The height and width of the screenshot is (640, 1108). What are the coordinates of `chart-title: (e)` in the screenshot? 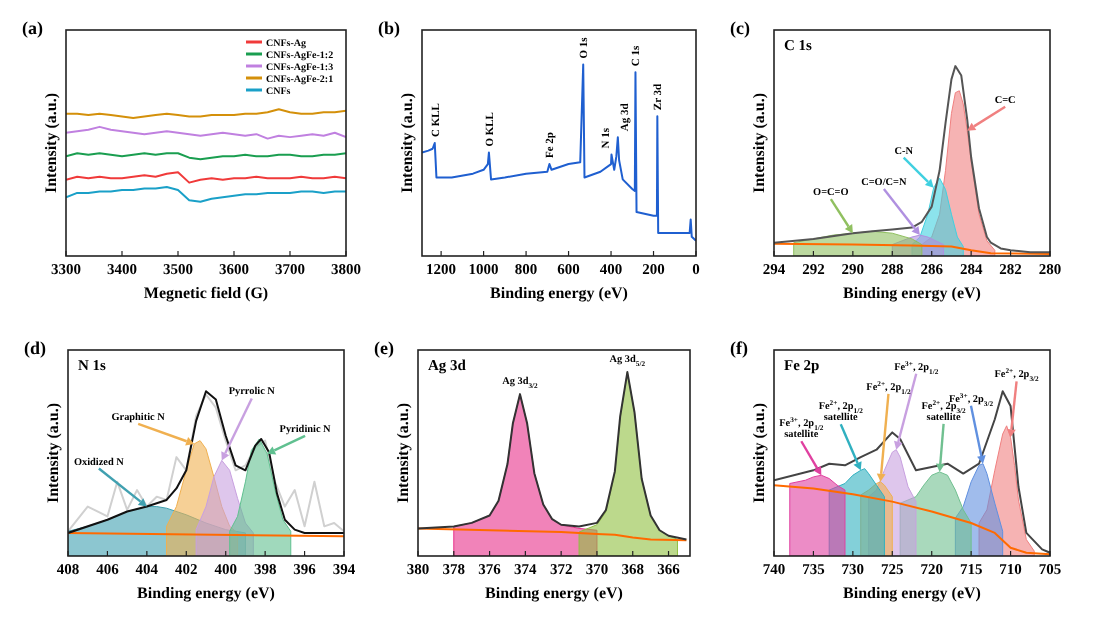 It's located at (384, 348).